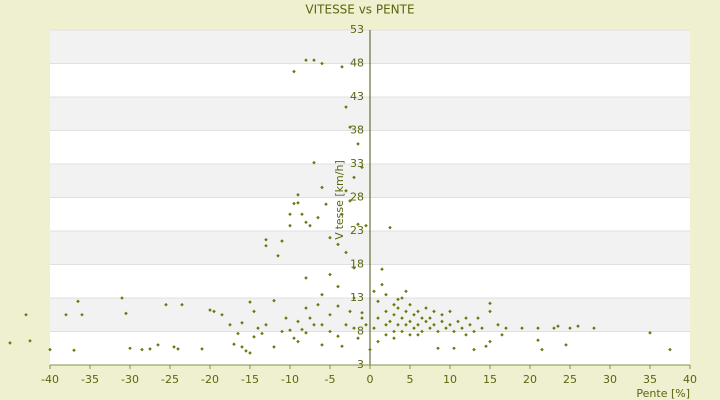 This screenshot has width=720, height=400. Describe the element at coordinates (450, 379) in the screenshot. I see `x-tick-label: 10` at that location.